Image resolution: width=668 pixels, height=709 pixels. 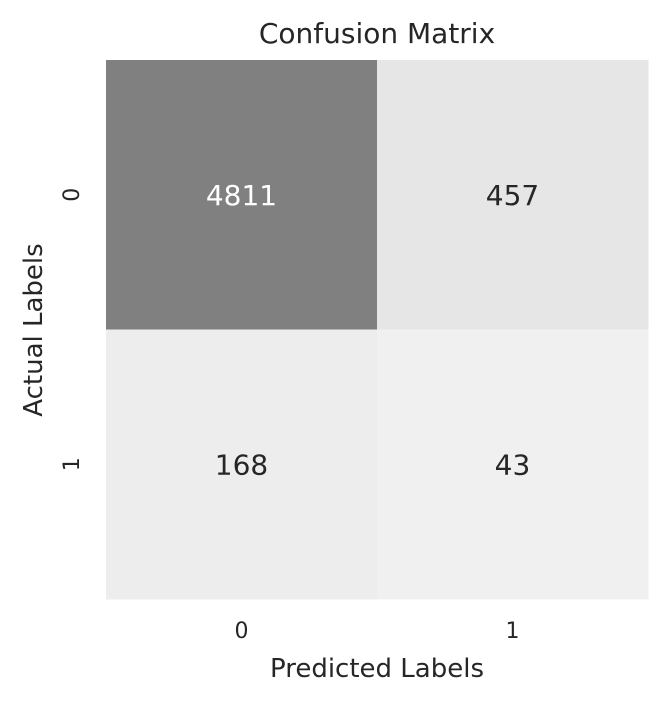 What do you see at coordinates (72, 195) in the screenshot?
I see `y-tick-label-0: 0` at bounding box center [72, 195].